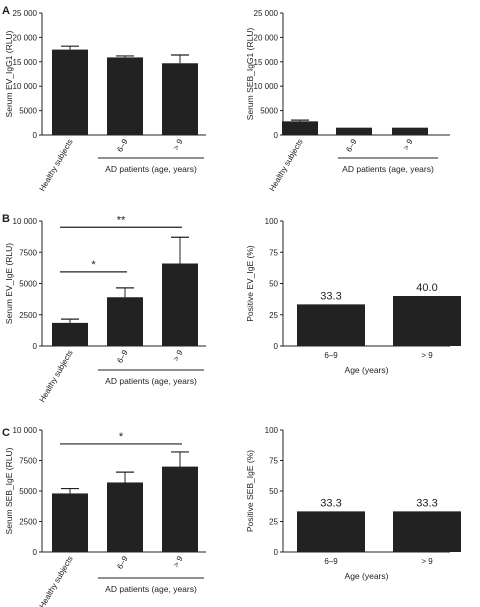  I want to click on y-axis-title: Serum SEB_IgE (RLU), so click(9, 490).